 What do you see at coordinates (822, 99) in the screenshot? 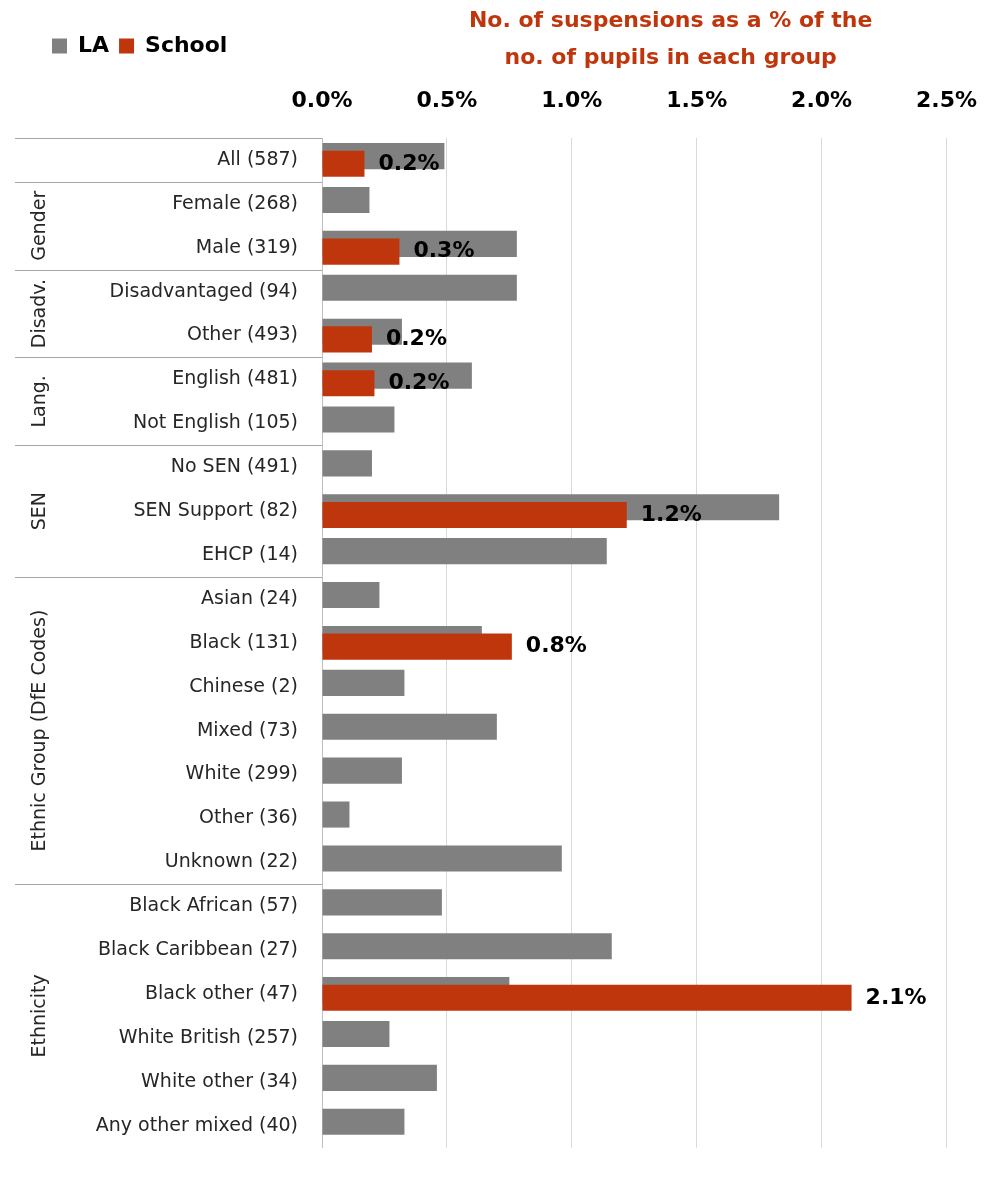
I see `x-tick-label: 2.0%` at bounding box center [822, 99].